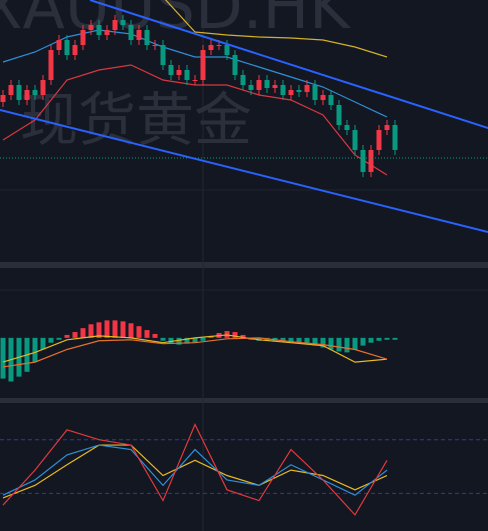 The height and width of the screenshot is (531, 488). I want to click on watermark-symbol: XAUUSD.HK, so click(175, 21).